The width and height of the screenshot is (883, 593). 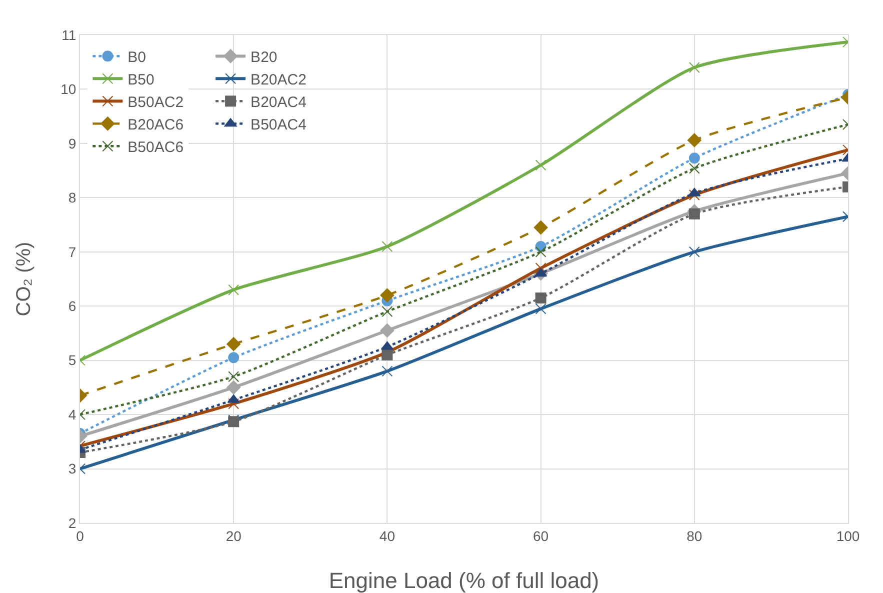 What do you see at coordinates (72, 468) in the screenshot?
I see `y-tick-label: 3` at bounding box center [72, 468].